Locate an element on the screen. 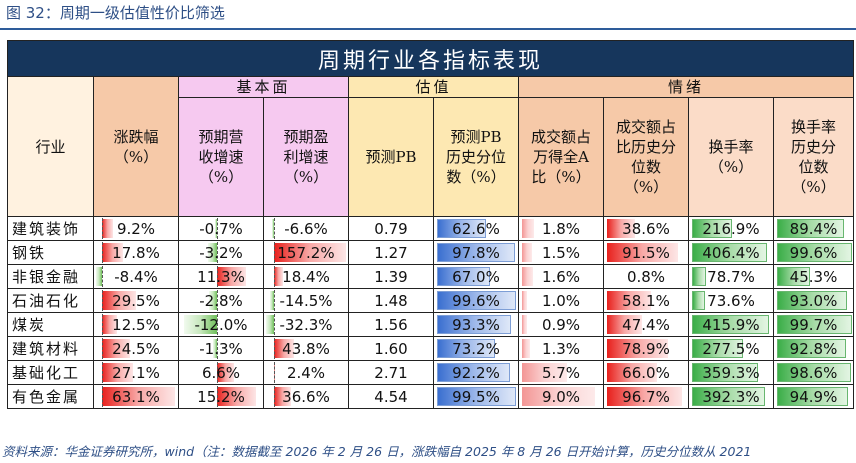  cell-value: 15.2% is located at coordinates (221, 396).